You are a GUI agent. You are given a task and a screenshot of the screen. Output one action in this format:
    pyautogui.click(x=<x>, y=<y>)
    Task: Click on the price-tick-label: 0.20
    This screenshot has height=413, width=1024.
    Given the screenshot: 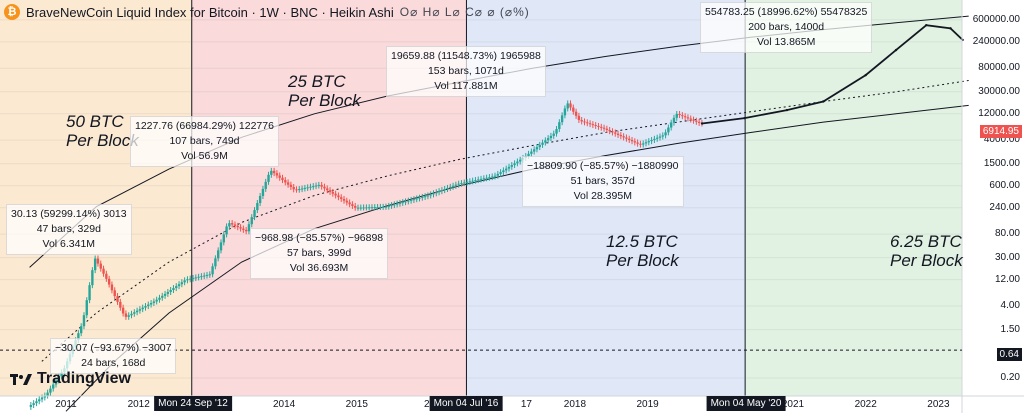 What is the action you would take?
    pyautogui.click(x=1010, y=377)
    